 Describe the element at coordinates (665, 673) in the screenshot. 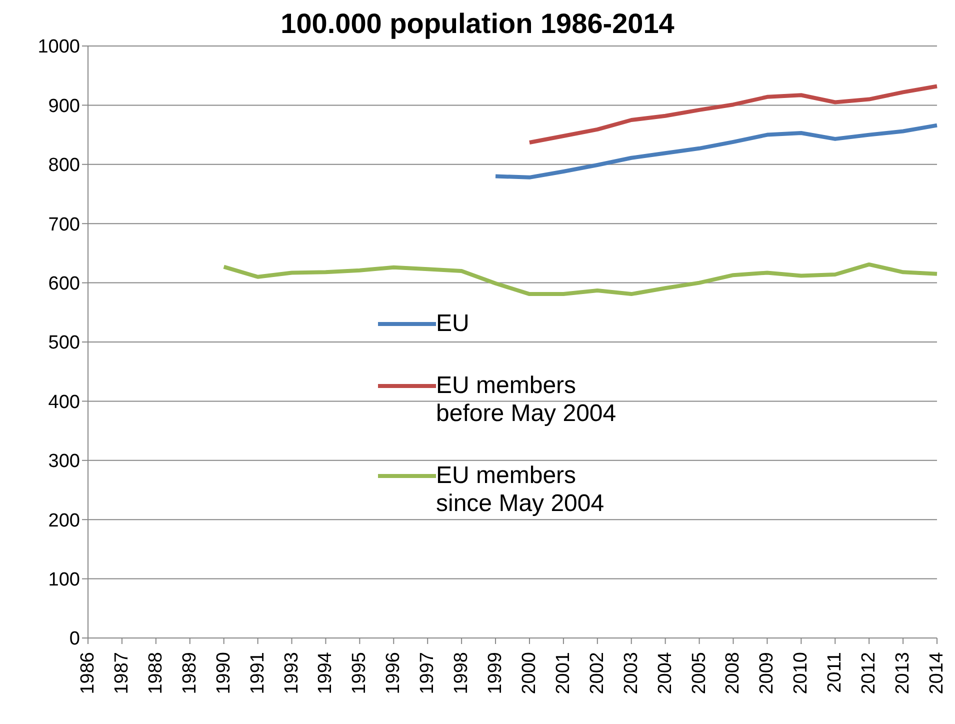

I see `x-tick-label: 2004` at that location.